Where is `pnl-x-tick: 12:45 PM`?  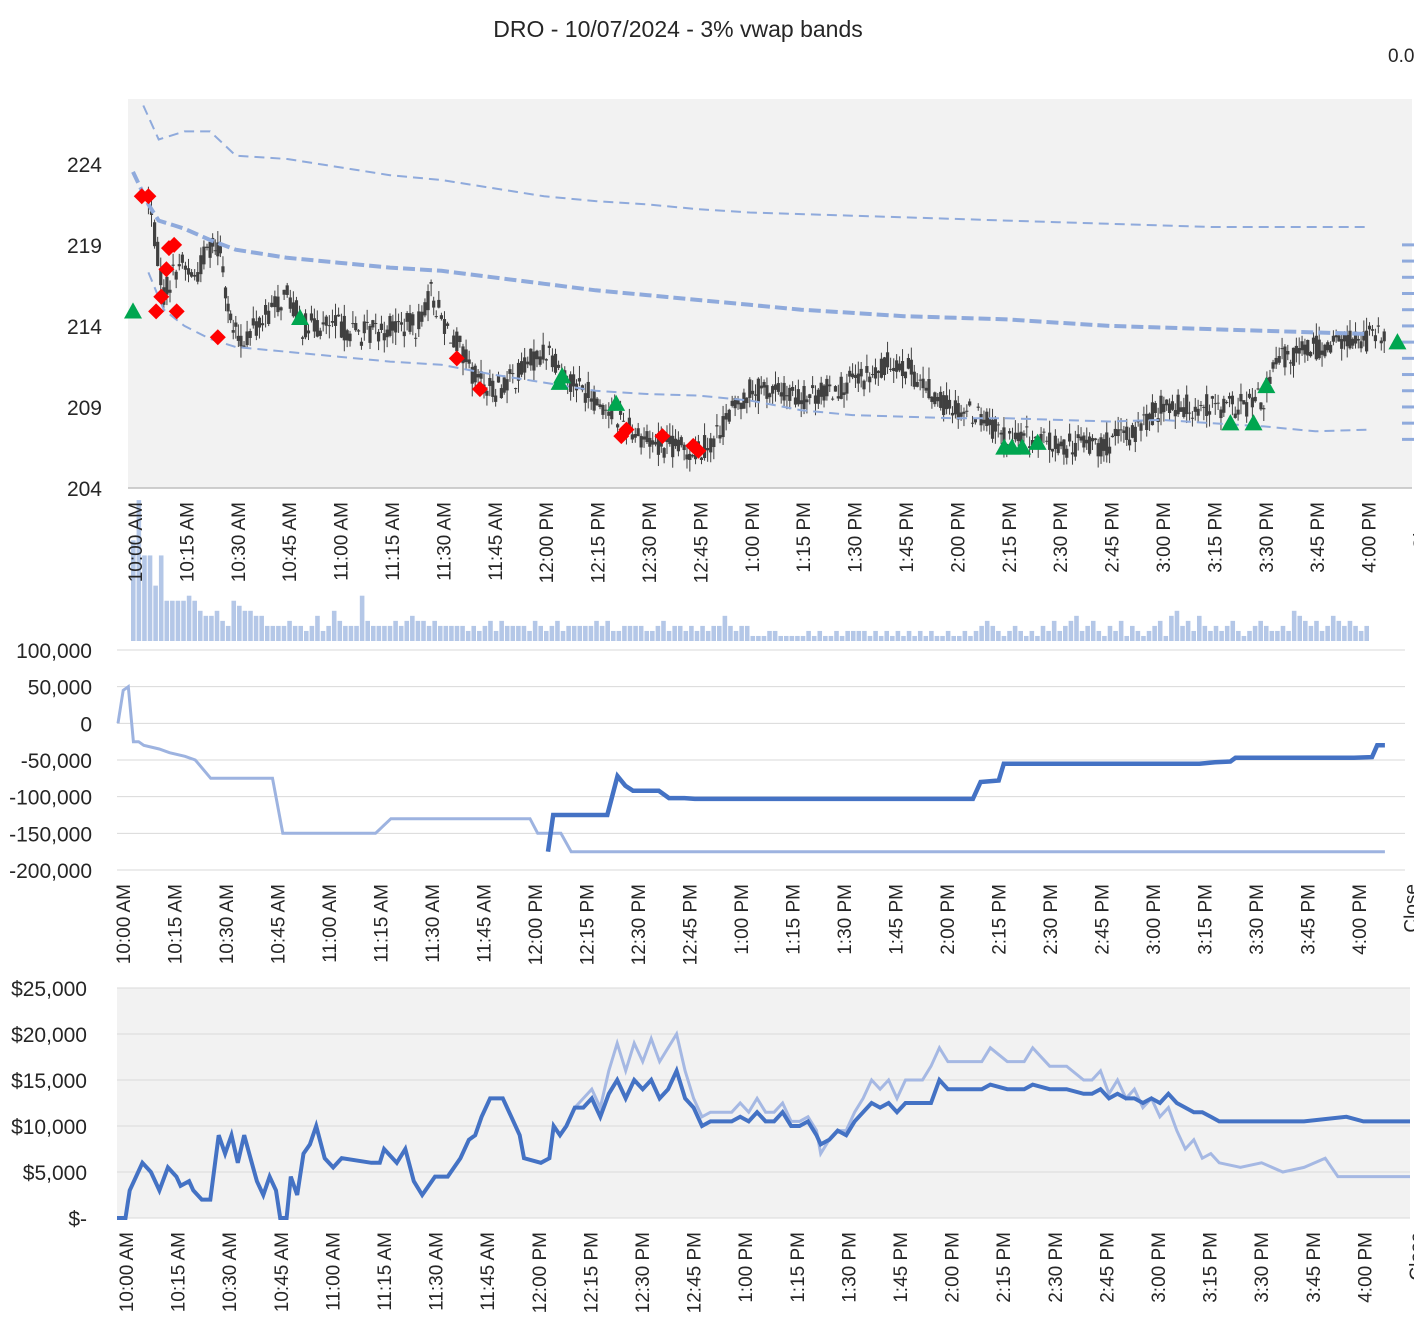 pnl-x-tick: 12:45 PM is located at coordinates (695, 1272).